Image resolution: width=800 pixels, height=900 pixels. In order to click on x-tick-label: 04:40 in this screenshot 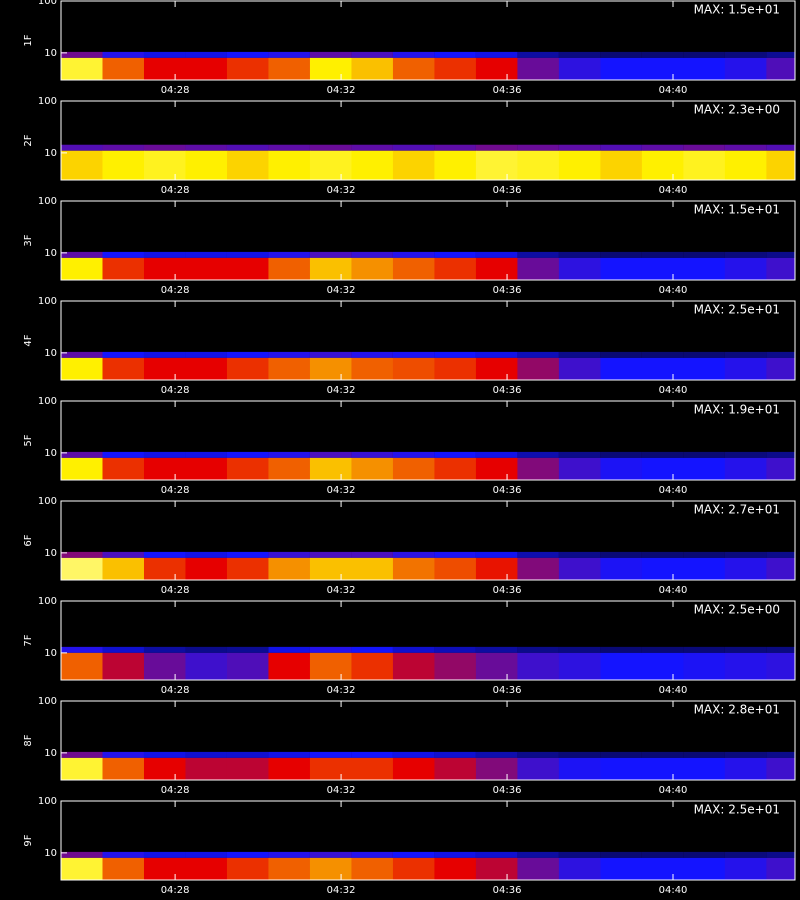, I will do `click(673, 690)`.